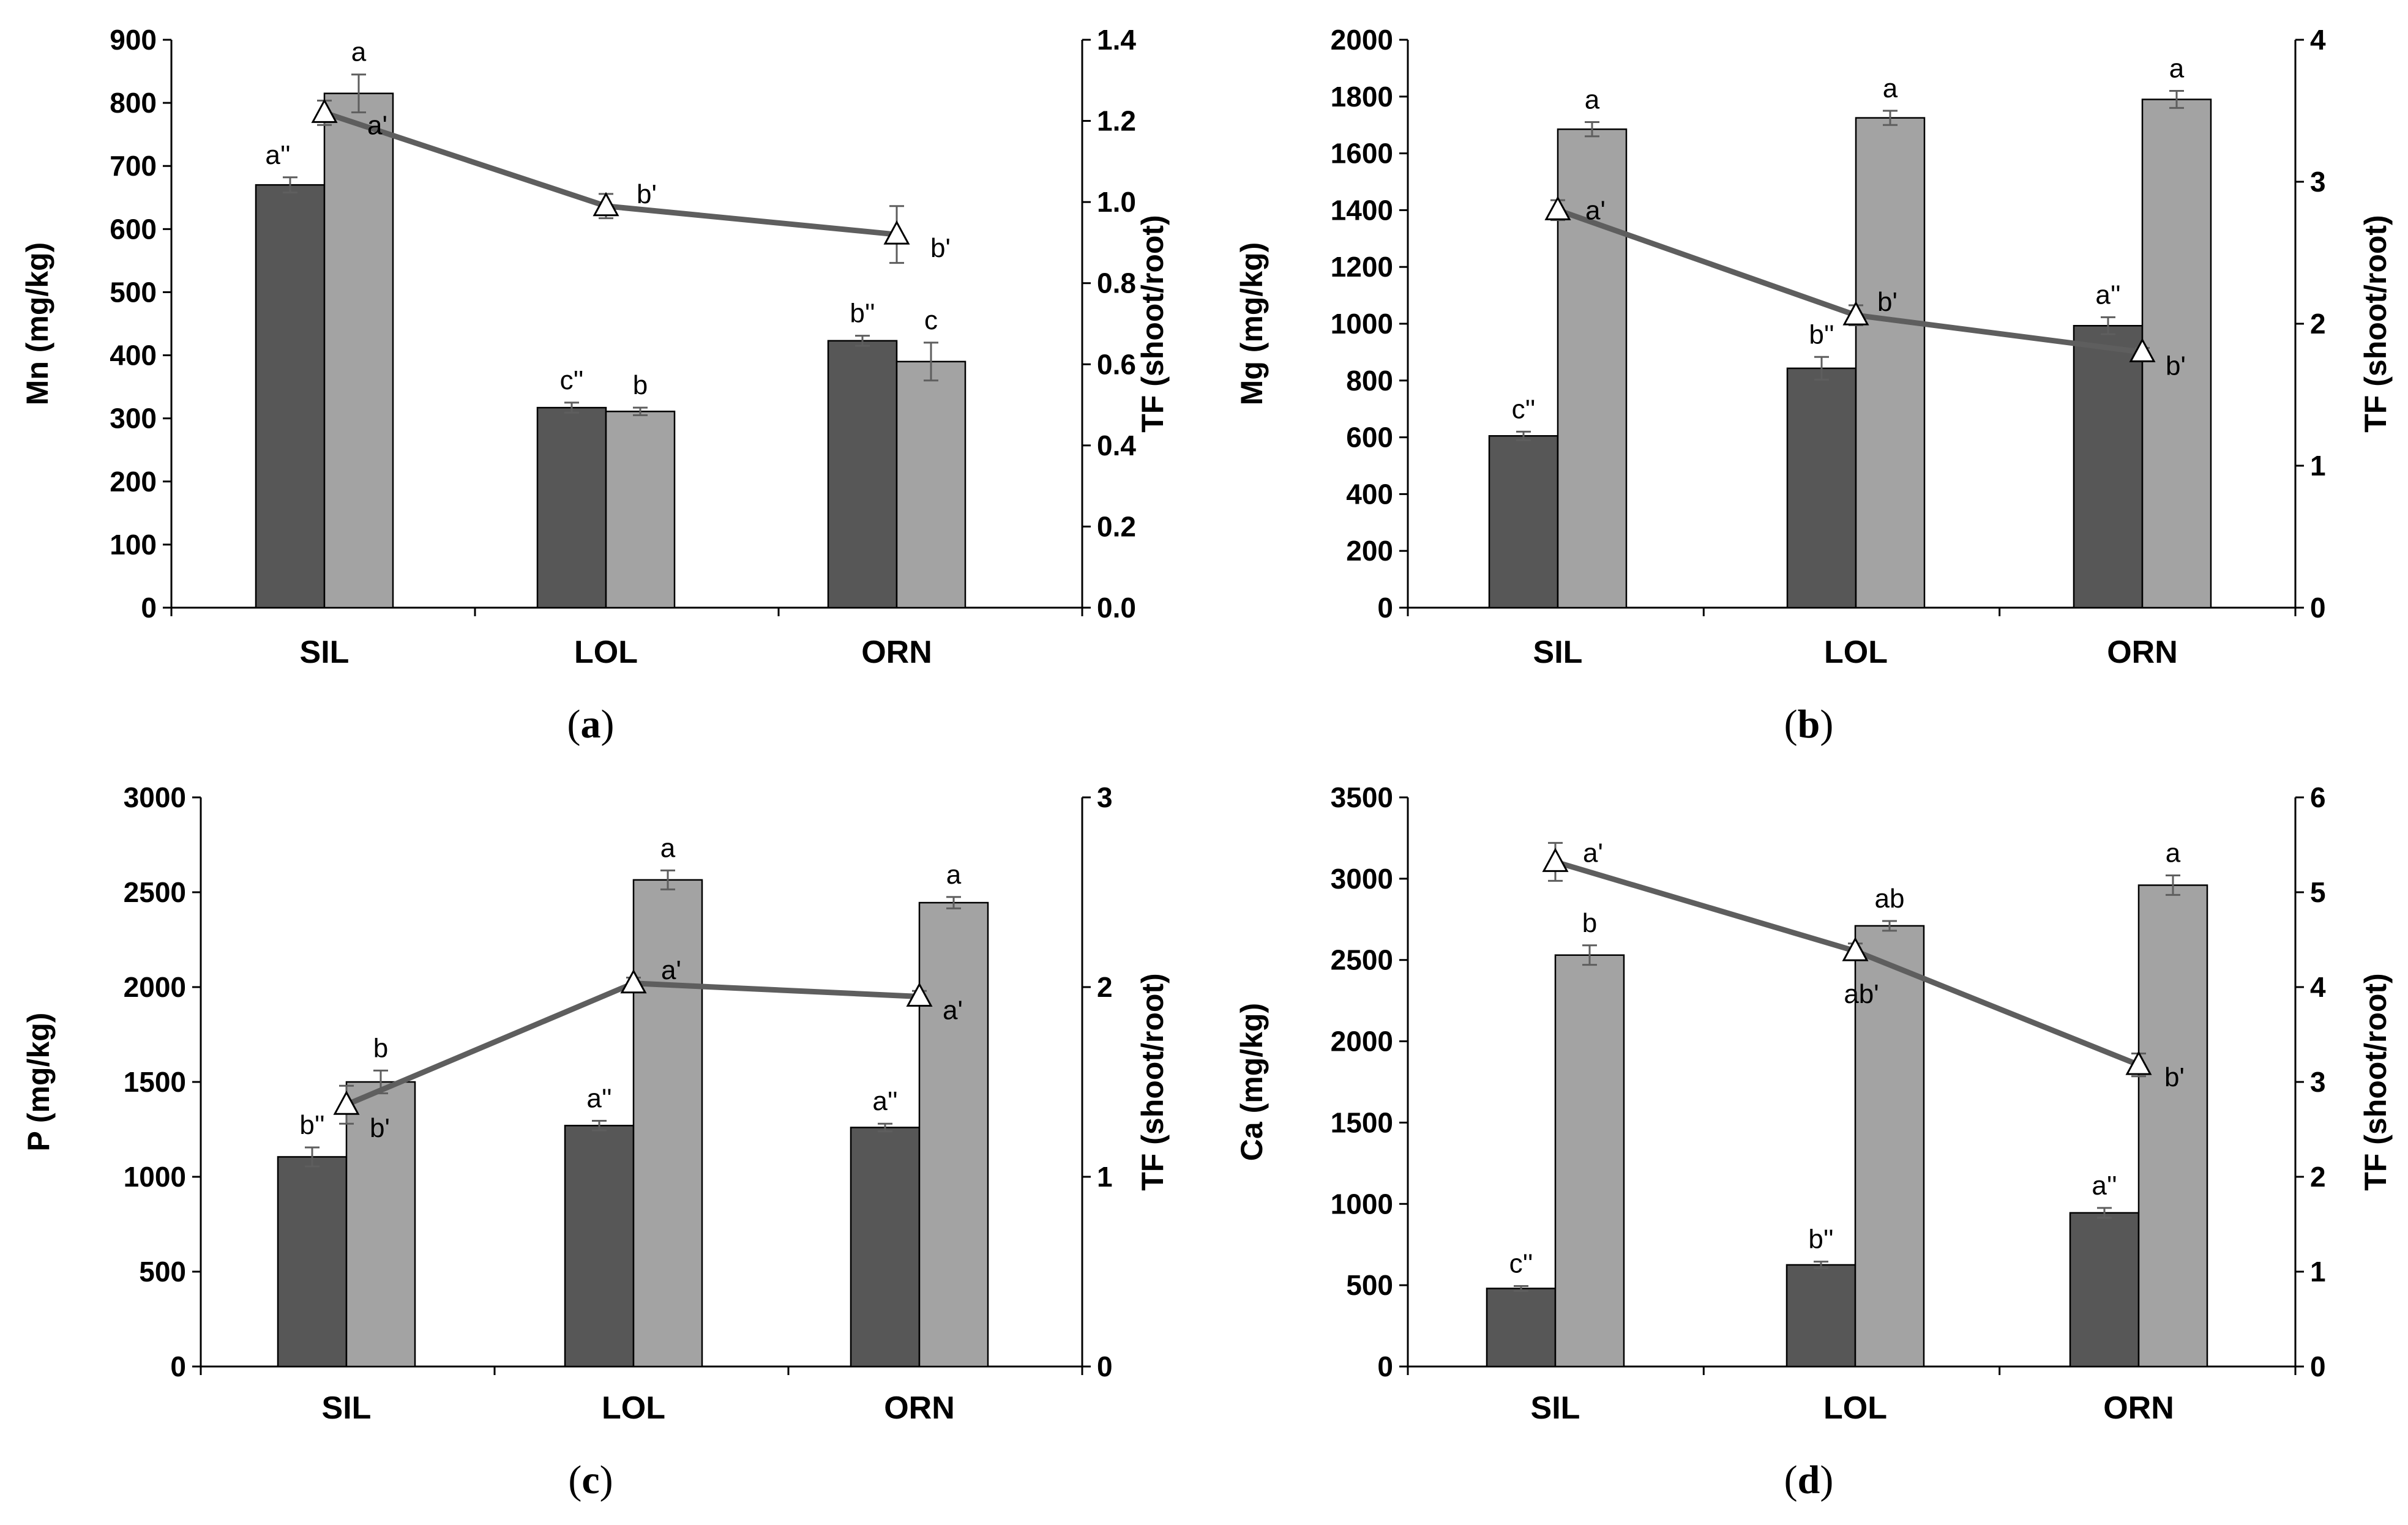 The width and height of the screenshot is (2408, 1525). Describe the element at coordinates (1116, 121) in the screenshot. I see `y2-tick-label: 1.2` at that location.